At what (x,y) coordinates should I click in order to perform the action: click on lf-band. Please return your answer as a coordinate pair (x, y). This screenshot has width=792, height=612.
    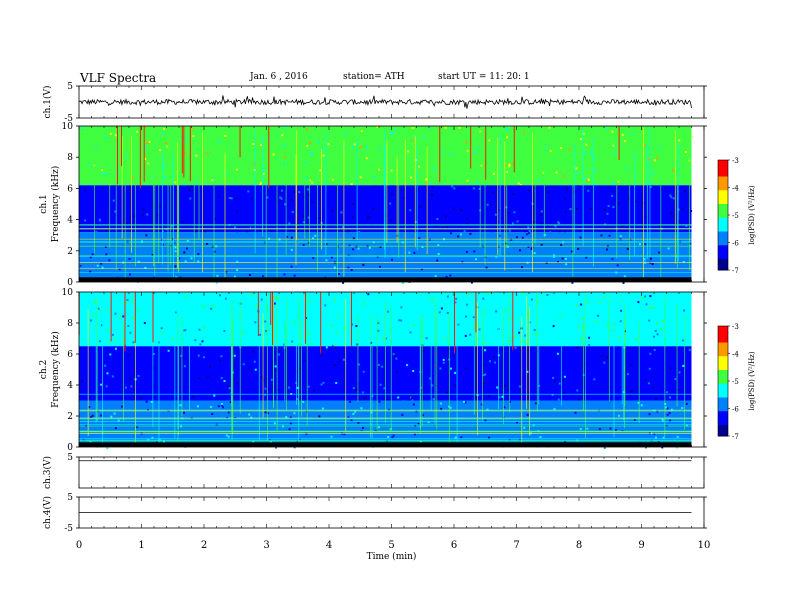
    Looking at the image, I should click on (385, 444).